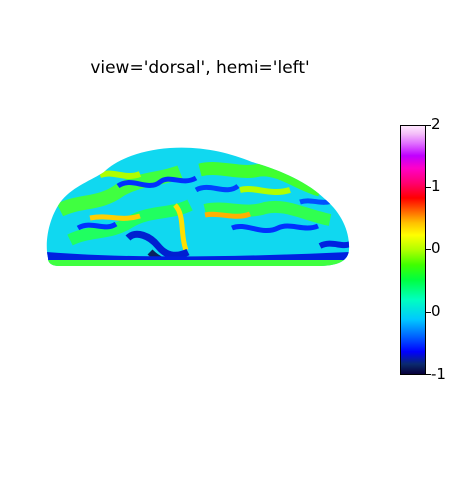 Image resolution: width=470 pixels, height=500 pixels. Describe the element at coordinates (200, 68) in the screenshot. I see `figure-title: view='dorsal', hemi='left'` at that location.